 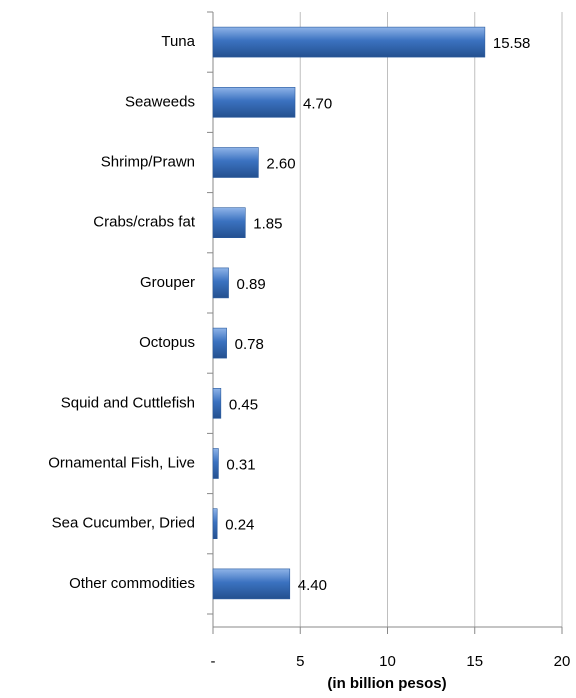 What do you see at coordinates (300, 661) in the screenshot?
I see `x-tick-label: 5` at bounding box center [300, 661].